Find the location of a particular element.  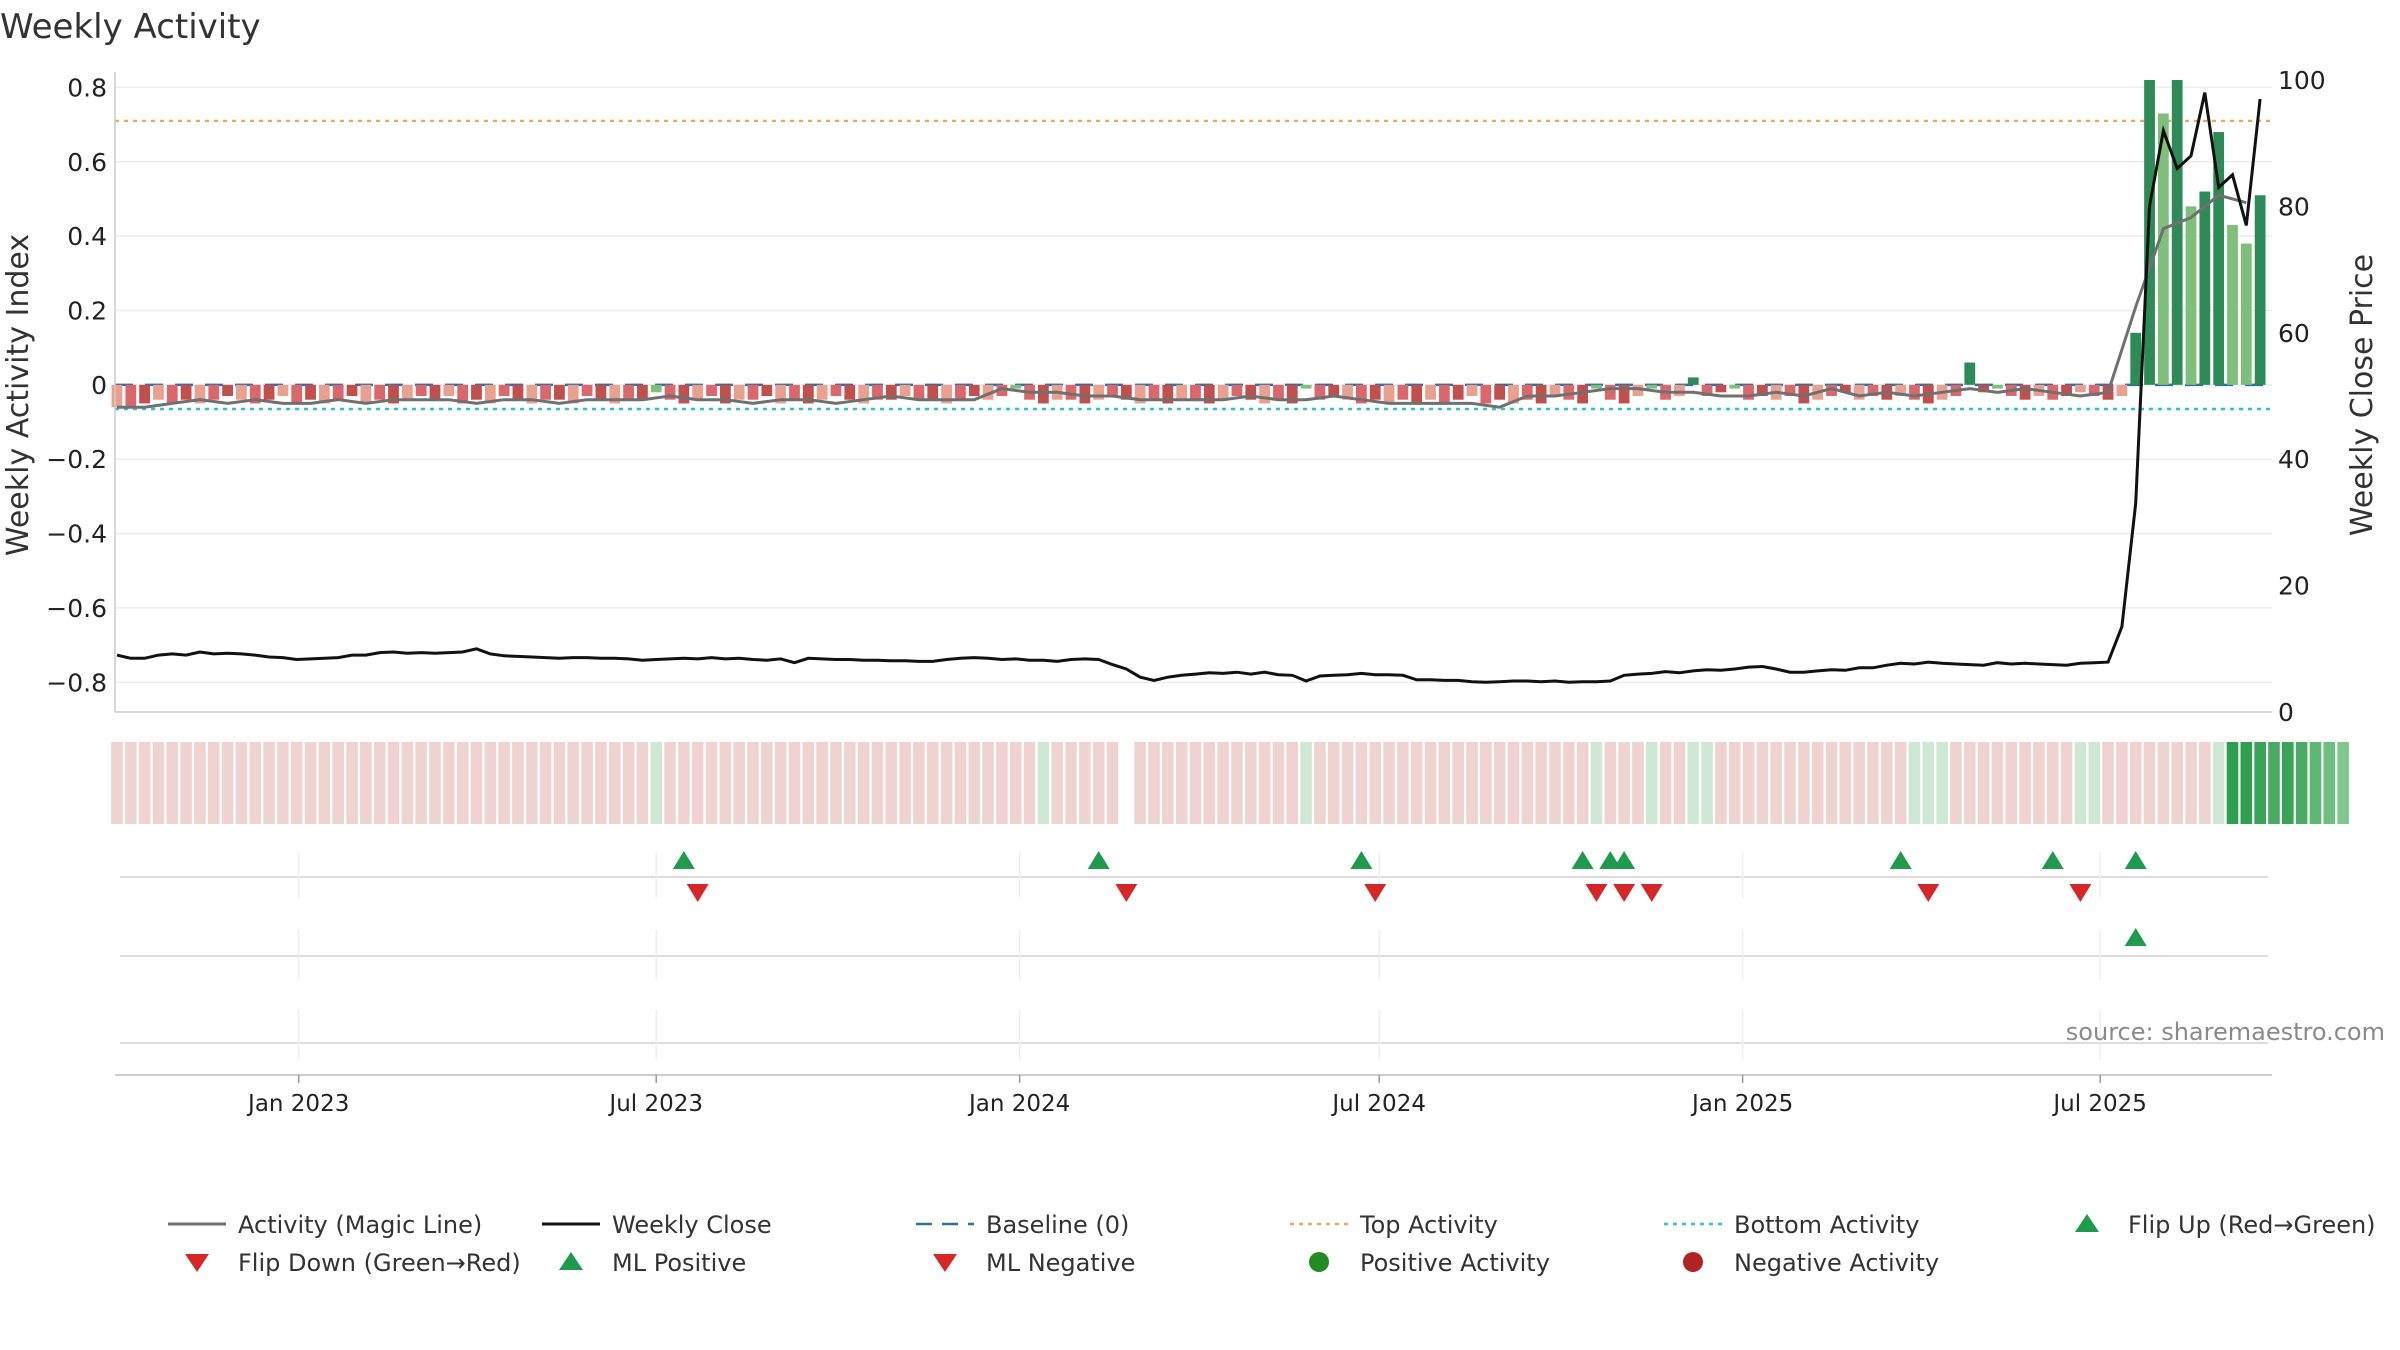

x-tick-label: Jan 2025 is located at coordinates (1741, 1104).